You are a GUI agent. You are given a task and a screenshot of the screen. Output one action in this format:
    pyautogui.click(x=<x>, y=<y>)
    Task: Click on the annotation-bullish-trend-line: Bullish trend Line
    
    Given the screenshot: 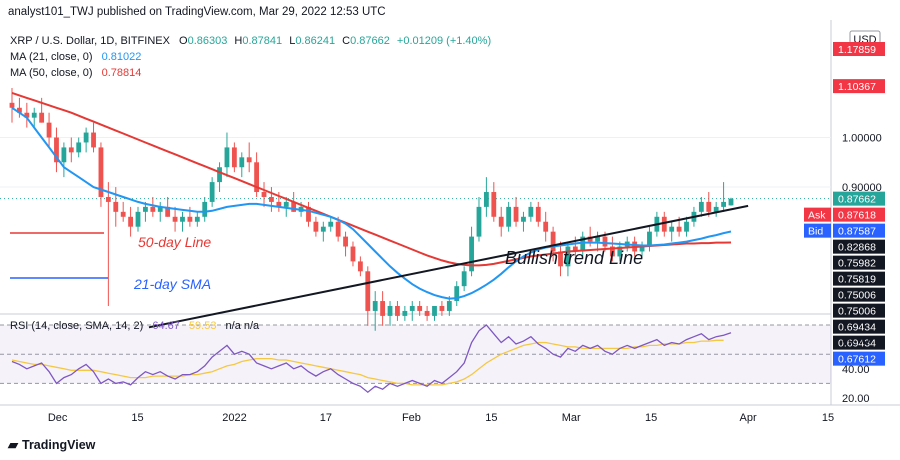 What is the action you would take?
    pyautogui.click(x=574, y=258)
    